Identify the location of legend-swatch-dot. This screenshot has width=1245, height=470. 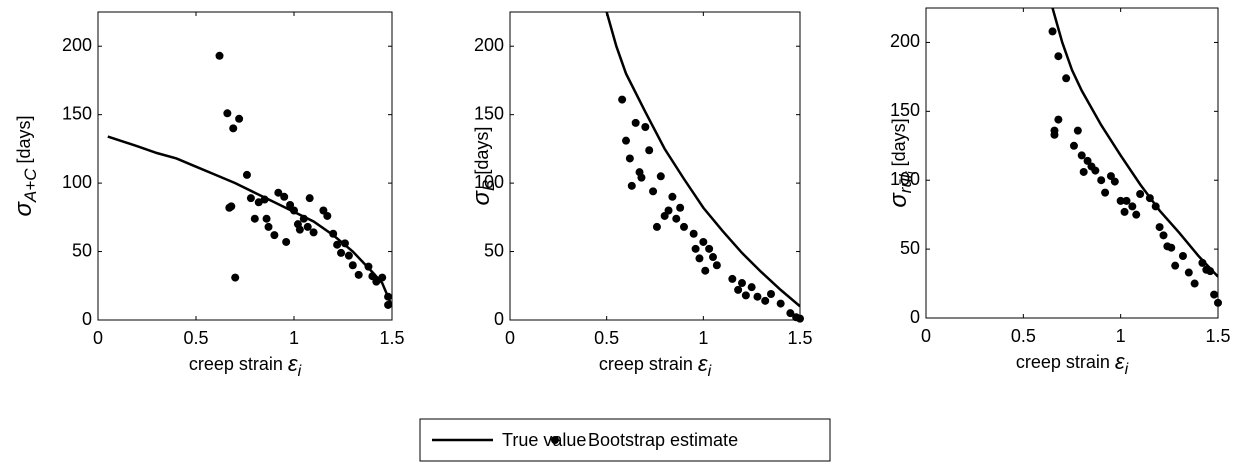
(555, 440).